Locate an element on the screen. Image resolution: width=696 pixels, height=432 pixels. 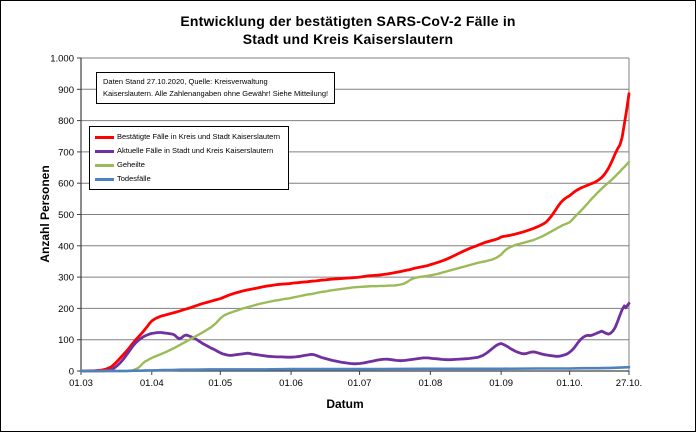
x-tick-label: 01.08 is located at coordinates (430, 383).